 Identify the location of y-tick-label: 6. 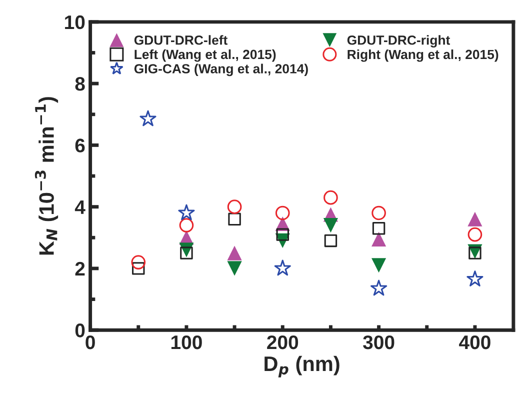
(80, 145).